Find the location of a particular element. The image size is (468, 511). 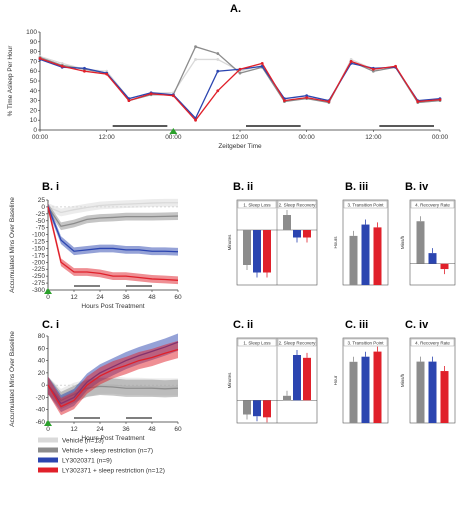

y-tick-label: -150 is located at coordinates (38, 248).